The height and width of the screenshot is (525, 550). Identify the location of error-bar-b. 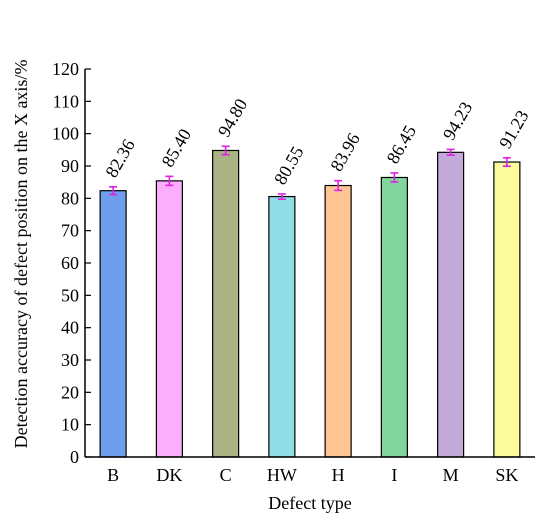
(113, 191).